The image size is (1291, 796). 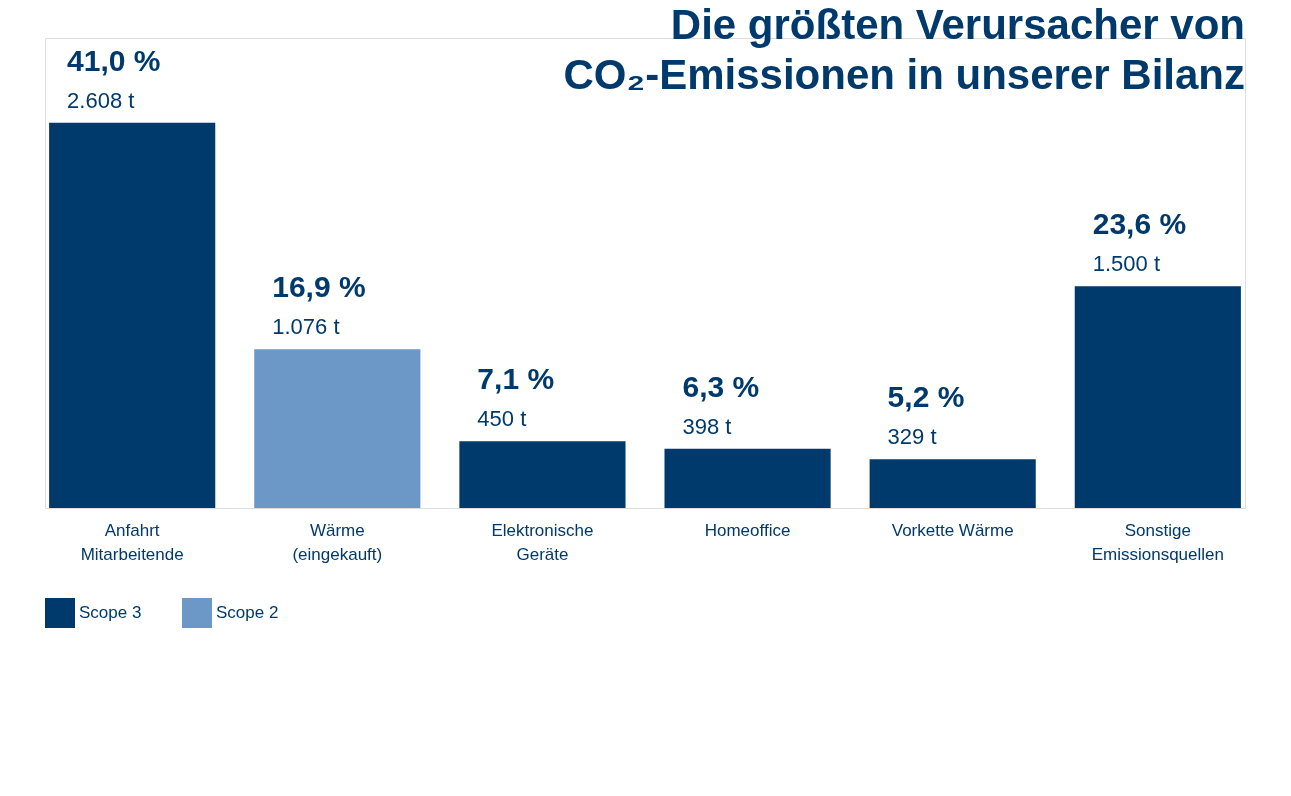 What do you see at coordinates (952, 530) in the screenshot?
I see `x-tick-label: Vorkette Wärme` at bounding box center [952, 530].